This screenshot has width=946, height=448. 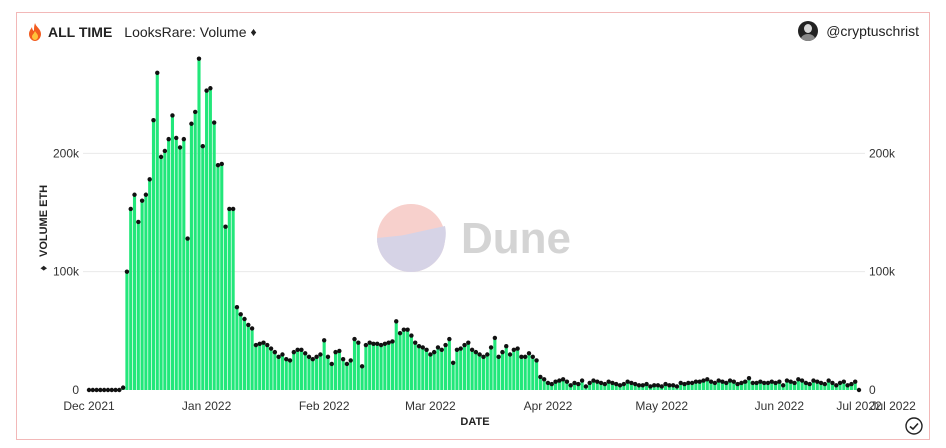 I want to click on author-link: @cryptuschrist, so click(x=858, y=31).